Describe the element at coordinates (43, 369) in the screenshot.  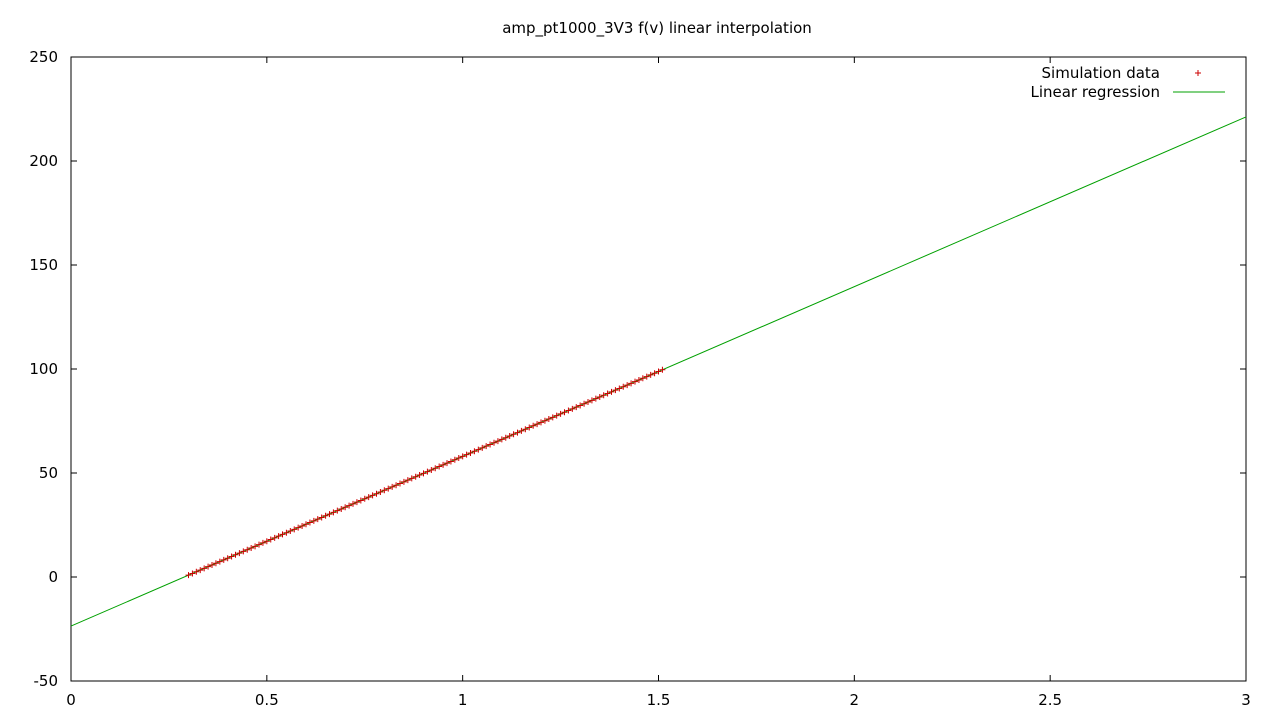
I see `y-tick-label: 100` at that location.